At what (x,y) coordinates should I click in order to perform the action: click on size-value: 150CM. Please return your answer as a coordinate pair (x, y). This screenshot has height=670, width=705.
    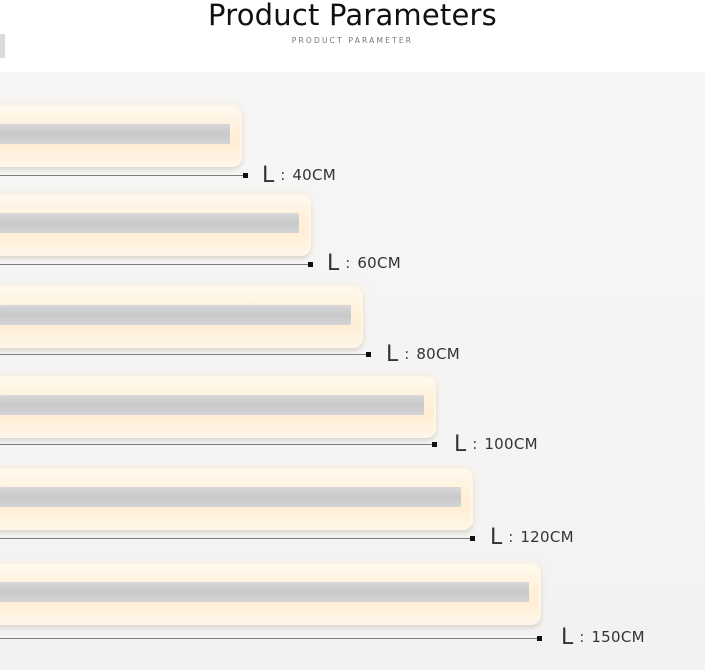
    Looking at the image, I should click on (618, 637).